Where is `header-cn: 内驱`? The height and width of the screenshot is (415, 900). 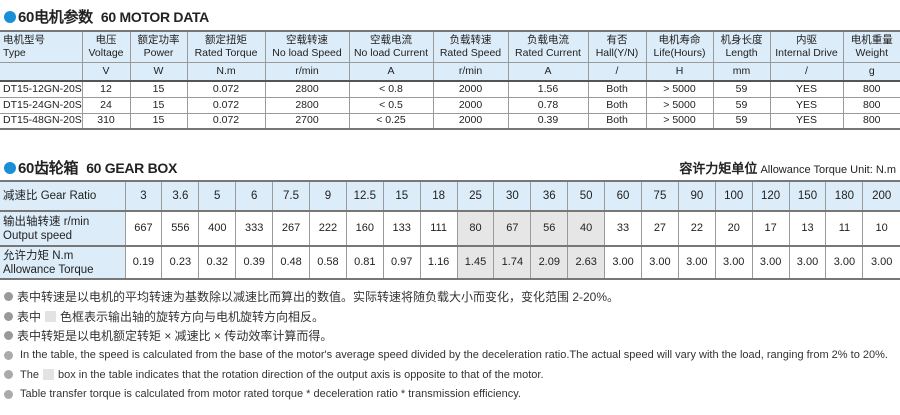 header-cn: 内驱 is located at coordinates (806, 39).